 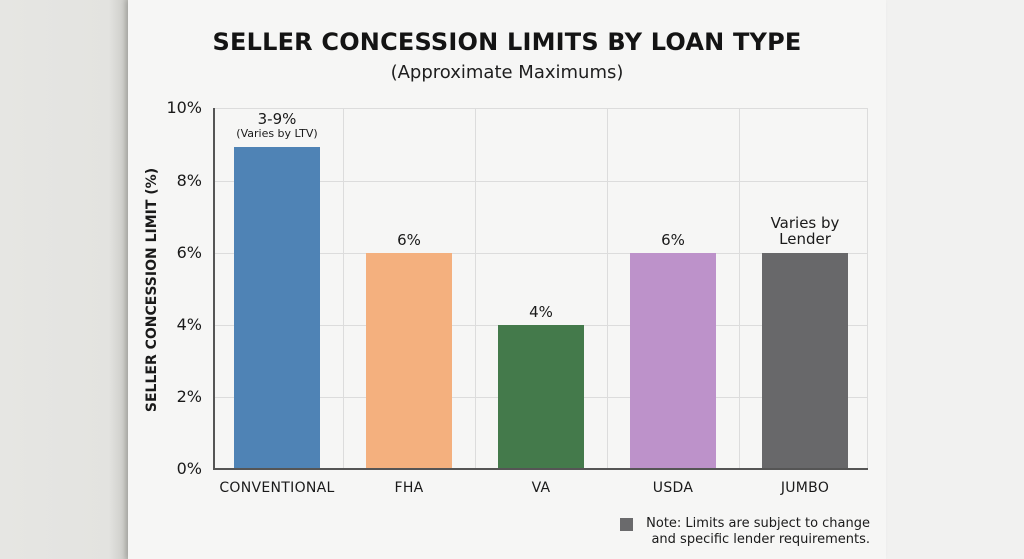 I want to click on x-tick-conventional: CONVENTIONAL, so click(x=277, y=488).